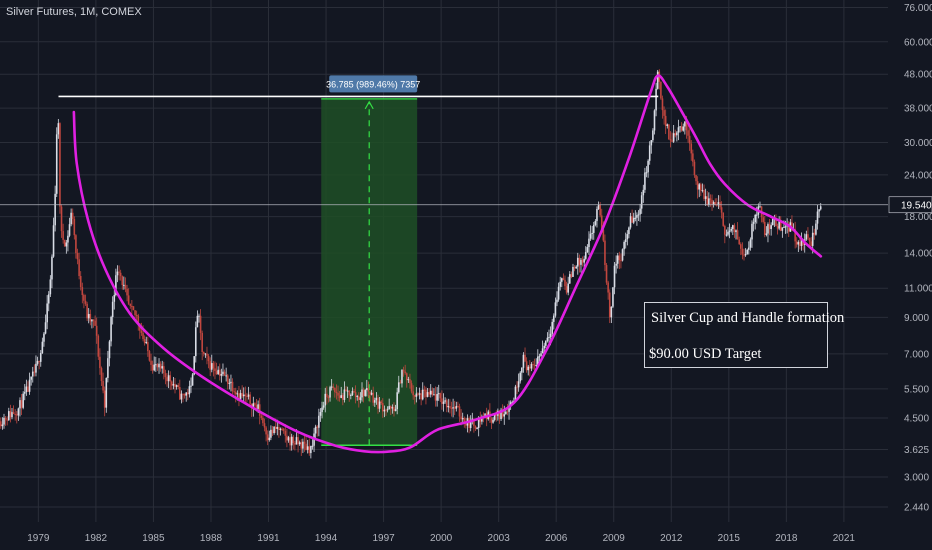  Describe the element at coordinates (910, 261) in the screenshot. I see `price-axis-panel` at that location.